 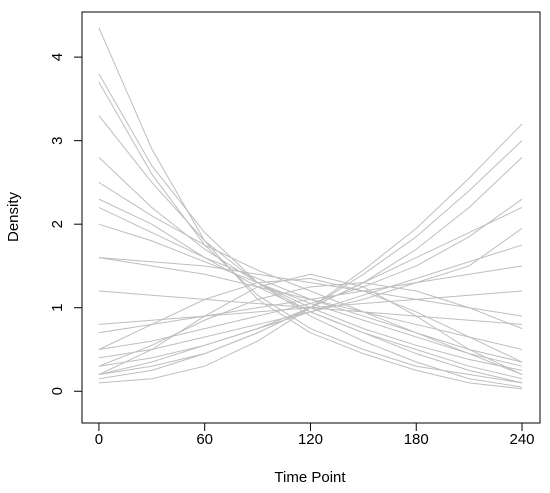 What do you see at coordinates (310, 477) in the screenshot?
I see `x-axis-label: Time Point` at bounding box center [310, 477].